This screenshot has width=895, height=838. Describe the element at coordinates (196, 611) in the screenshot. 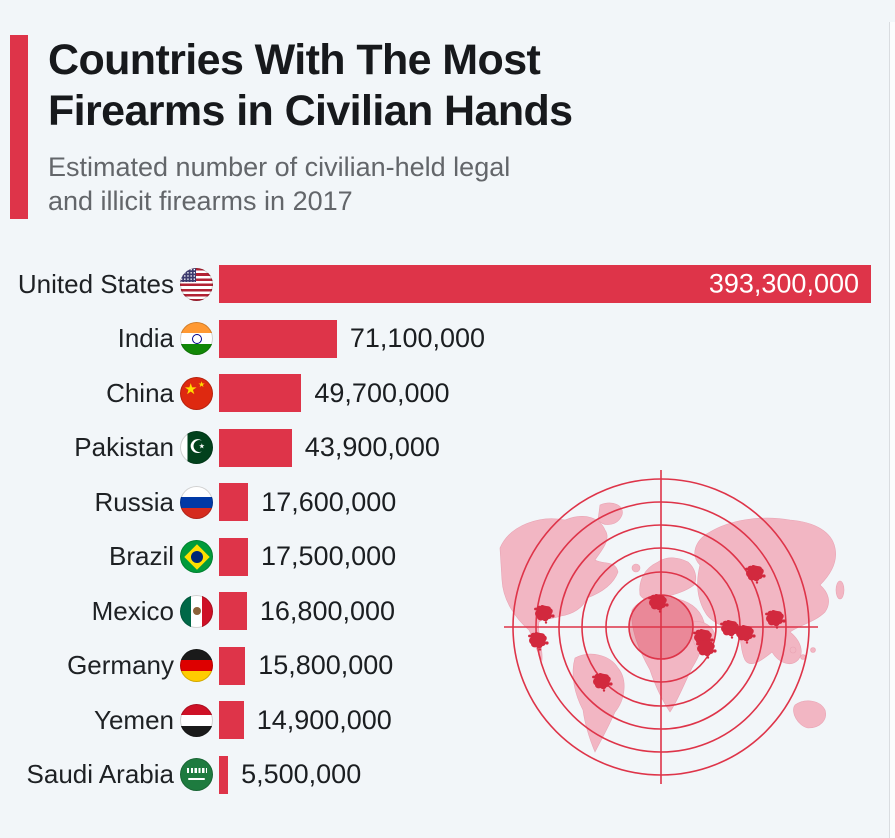

I see `mexico-flag-icon` at that location.